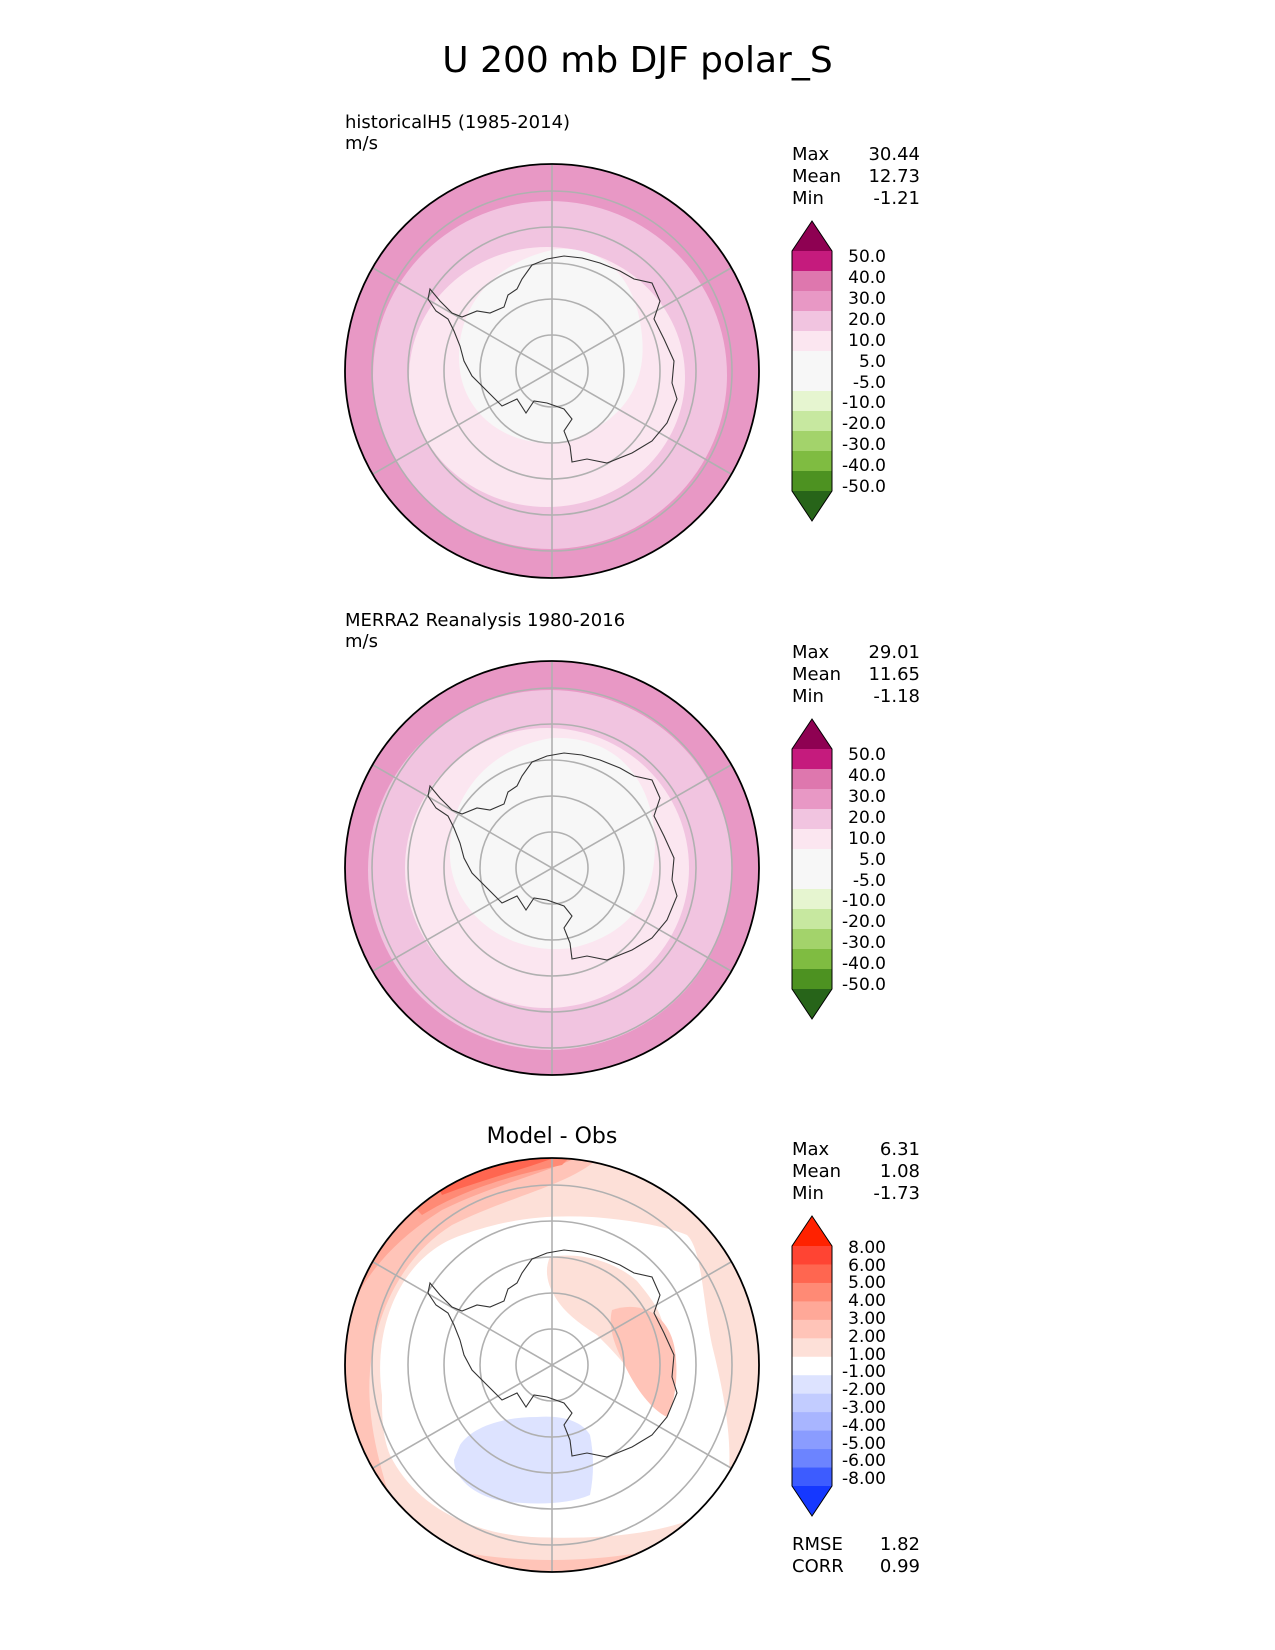 Image resolution: width=1275 pixels, height=1650 pixels. What do you see at coordinates (894, 176) in the screenshot?
I see `stat-mean-value: 12.73` at bounding box center [894, 176].